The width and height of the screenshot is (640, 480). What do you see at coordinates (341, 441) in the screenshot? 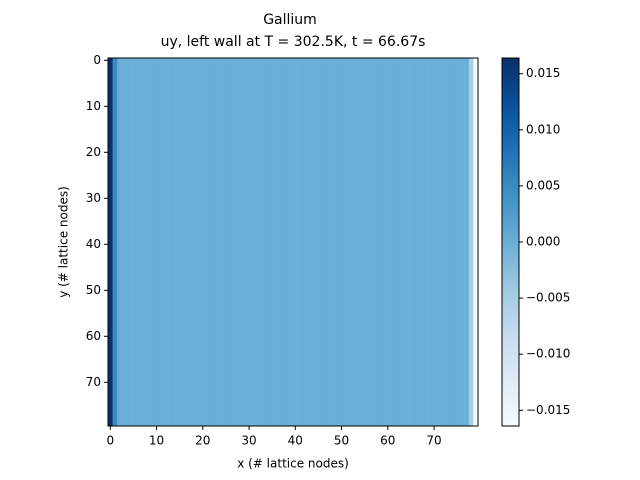
I see `x-tick-label: 50` at bounding box center [341, 441].